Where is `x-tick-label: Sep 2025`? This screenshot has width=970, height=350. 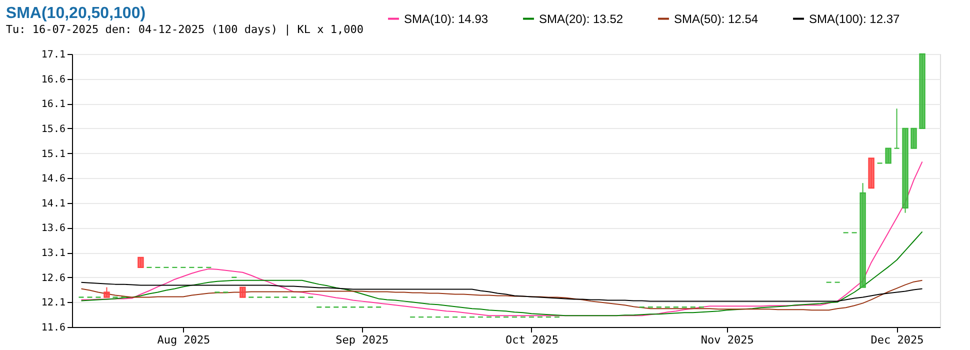 x-tick-label: Sep 2025 is located at coordinates (362, 340).